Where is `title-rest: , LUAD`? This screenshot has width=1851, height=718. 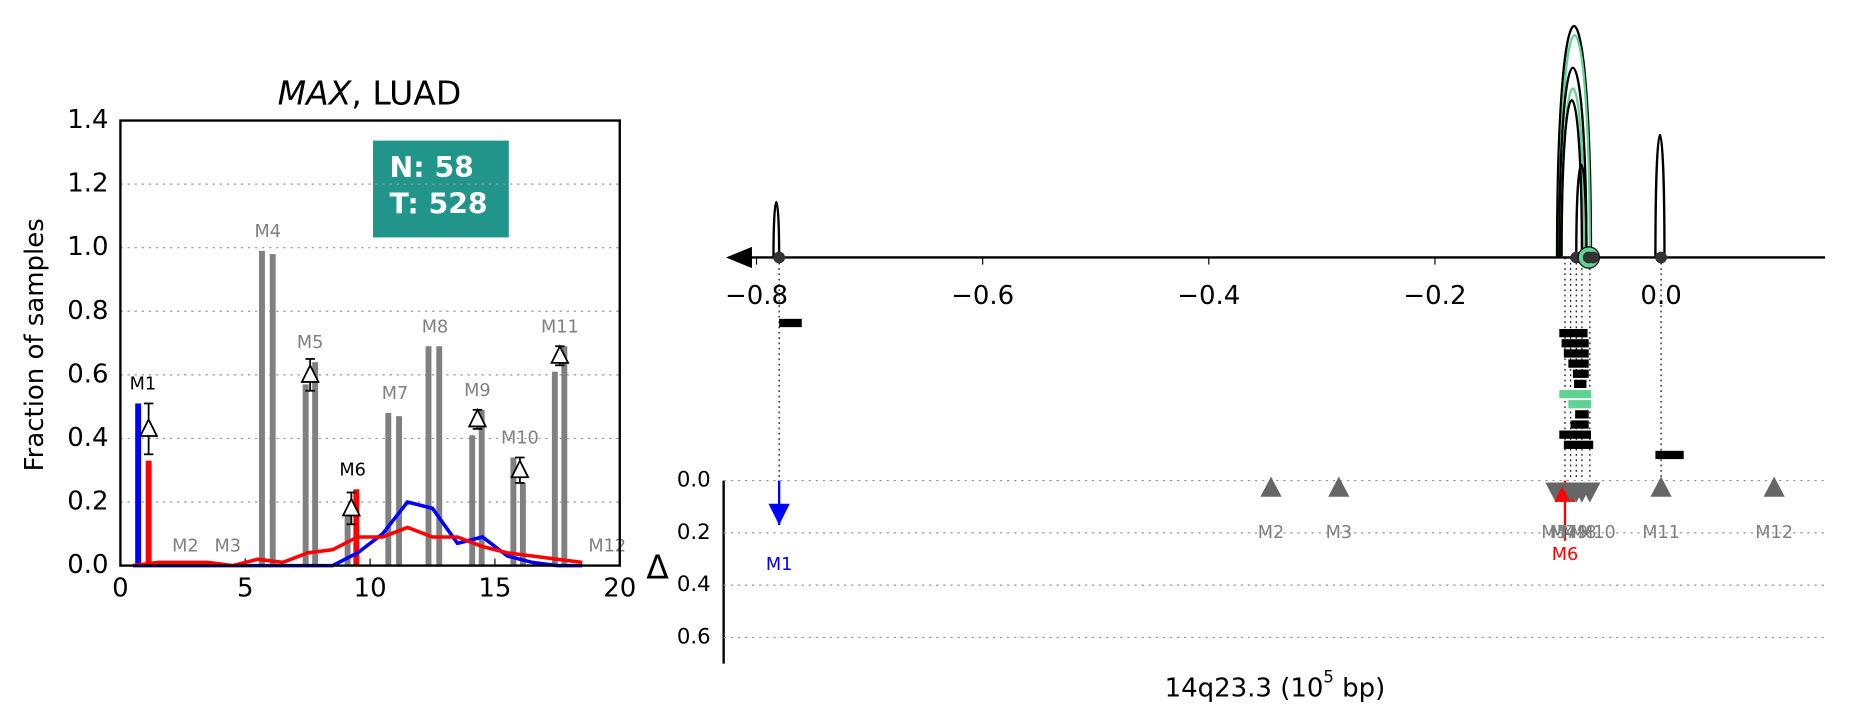
title-rest: , LUAD is located at coordinates (406, 92).